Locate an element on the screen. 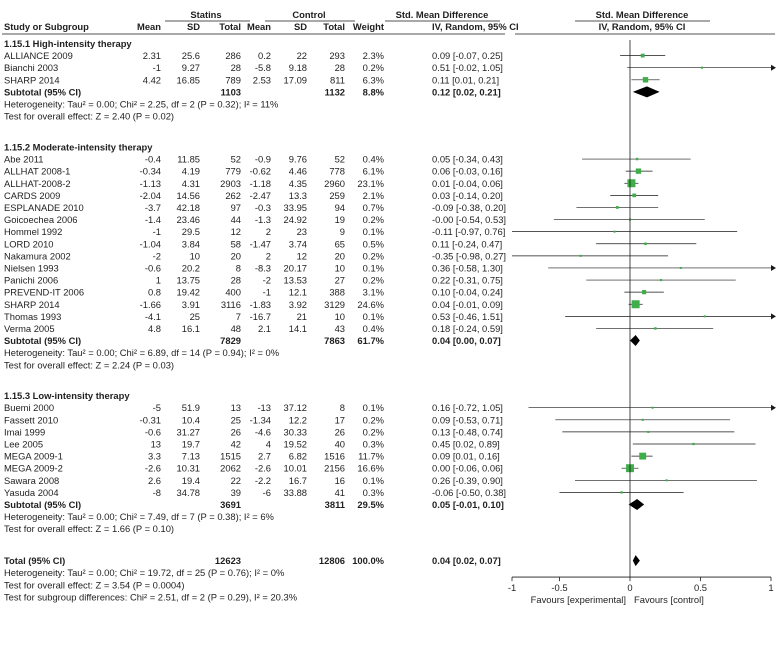 This screenshot has height=666, width=782. subgroup-3-study-2-weight: 0.2% is located at coordinates (373, 419).